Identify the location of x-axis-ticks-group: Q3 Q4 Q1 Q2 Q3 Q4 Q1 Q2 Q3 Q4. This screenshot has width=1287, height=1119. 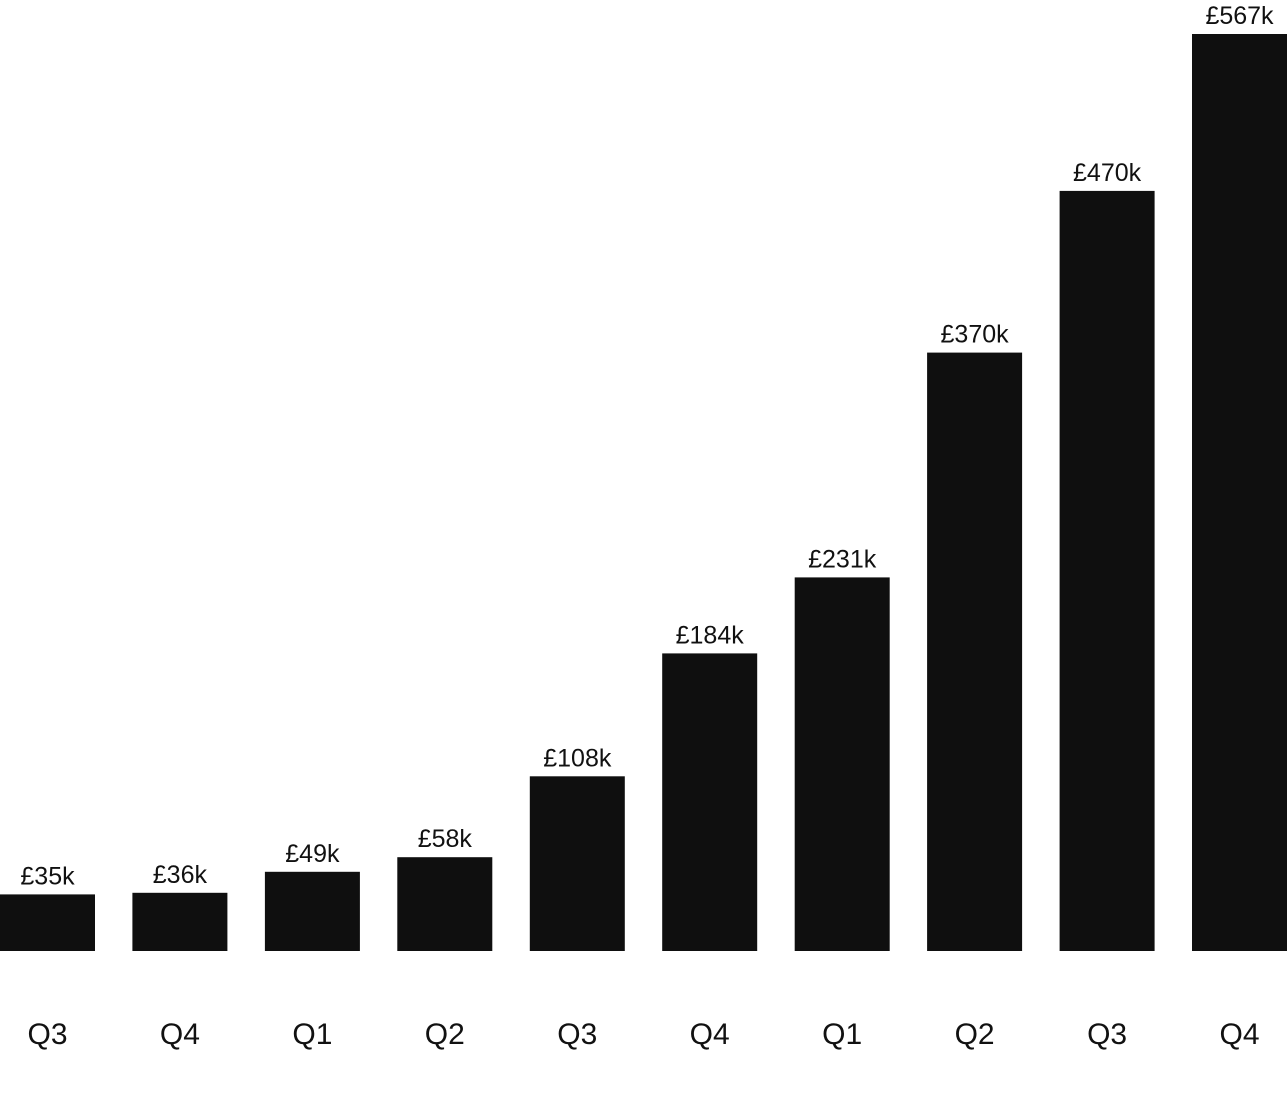
(643, 1034).